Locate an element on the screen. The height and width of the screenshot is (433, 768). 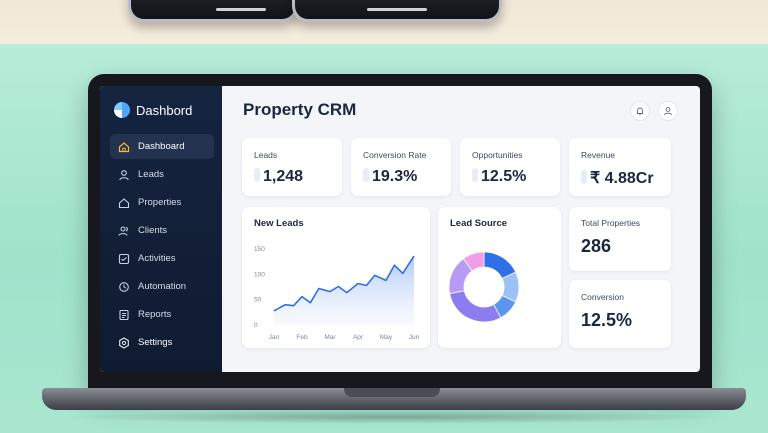
chart-title: Lead Source is located at coordinates (479, 223).